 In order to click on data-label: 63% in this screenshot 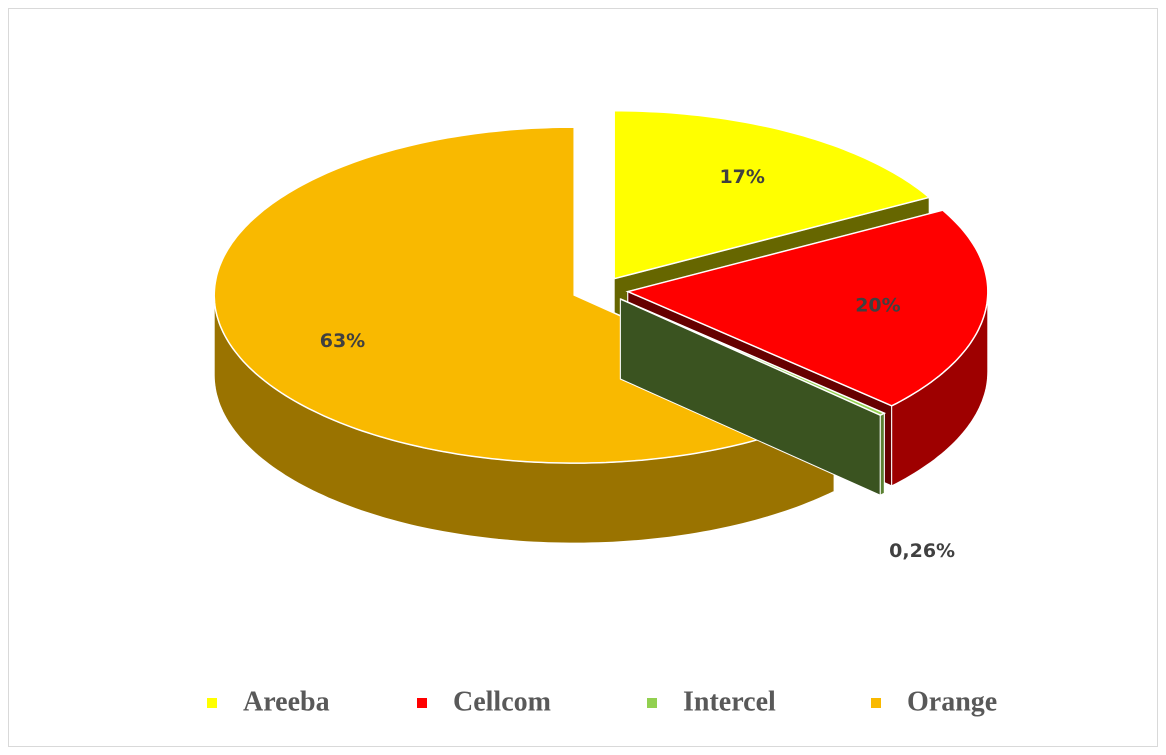, I will do `click(342, 341)`.